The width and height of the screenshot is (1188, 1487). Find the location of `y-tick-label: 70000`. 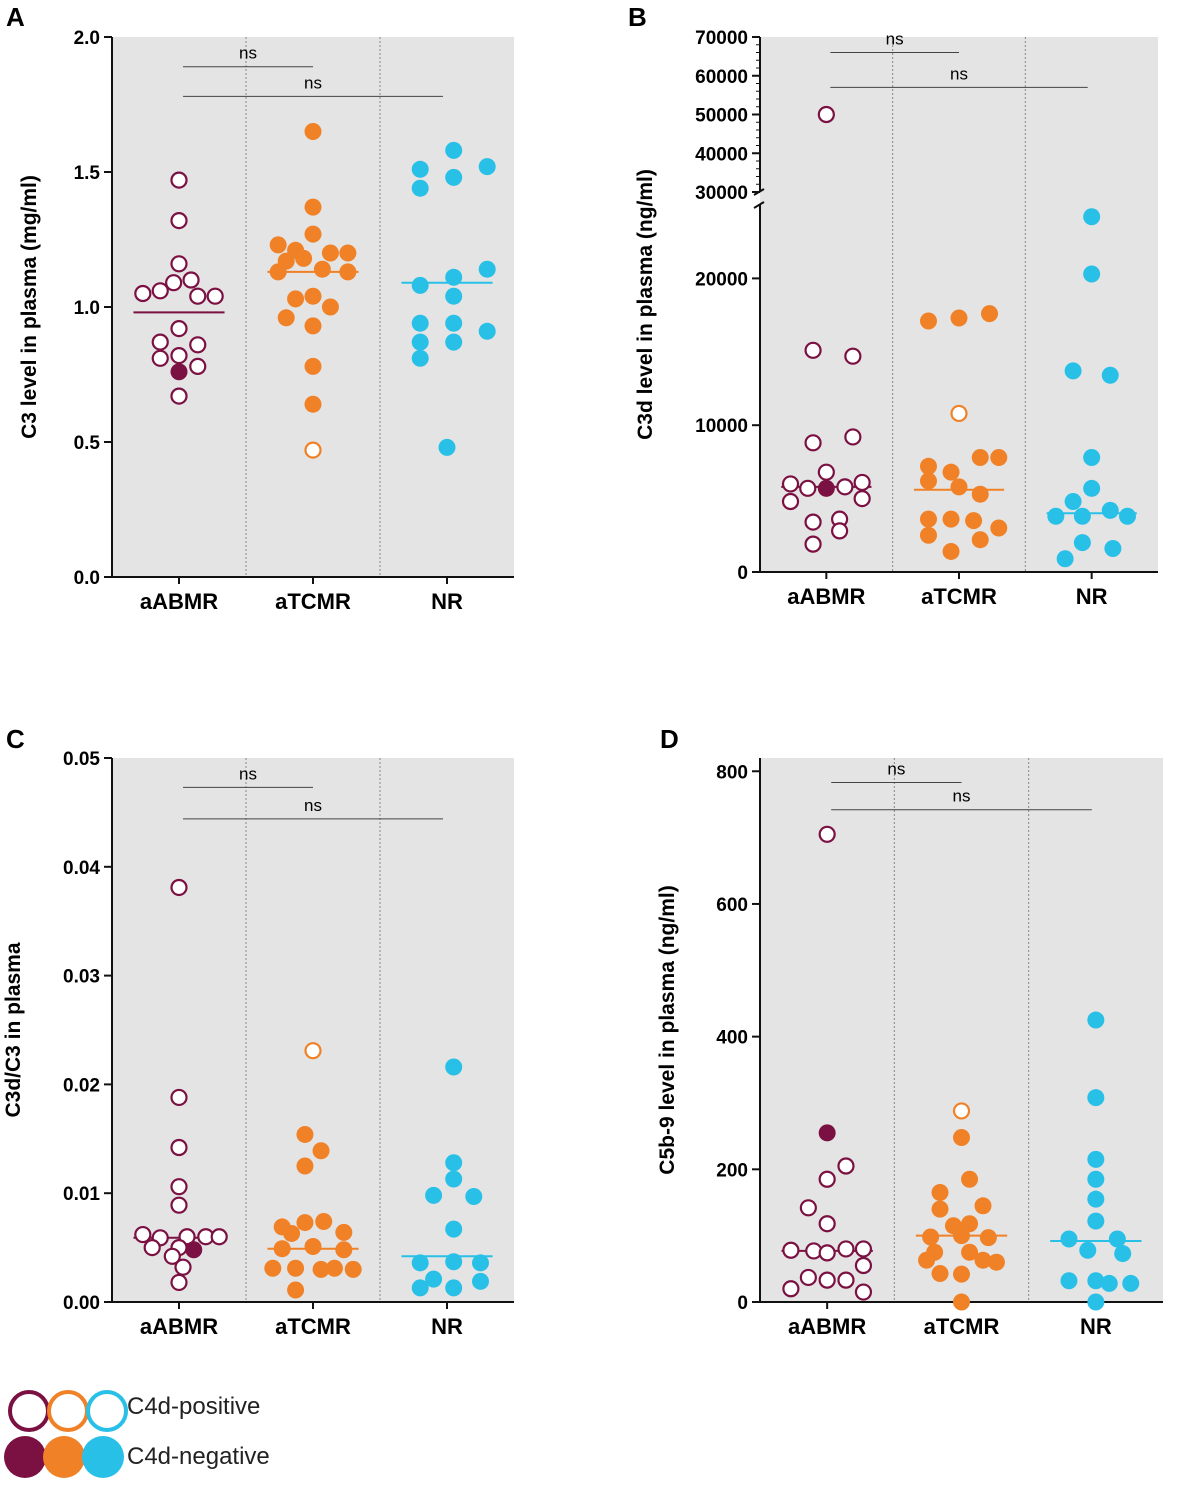

y-tick-label: 70000 is located at coordinates (721, 38).